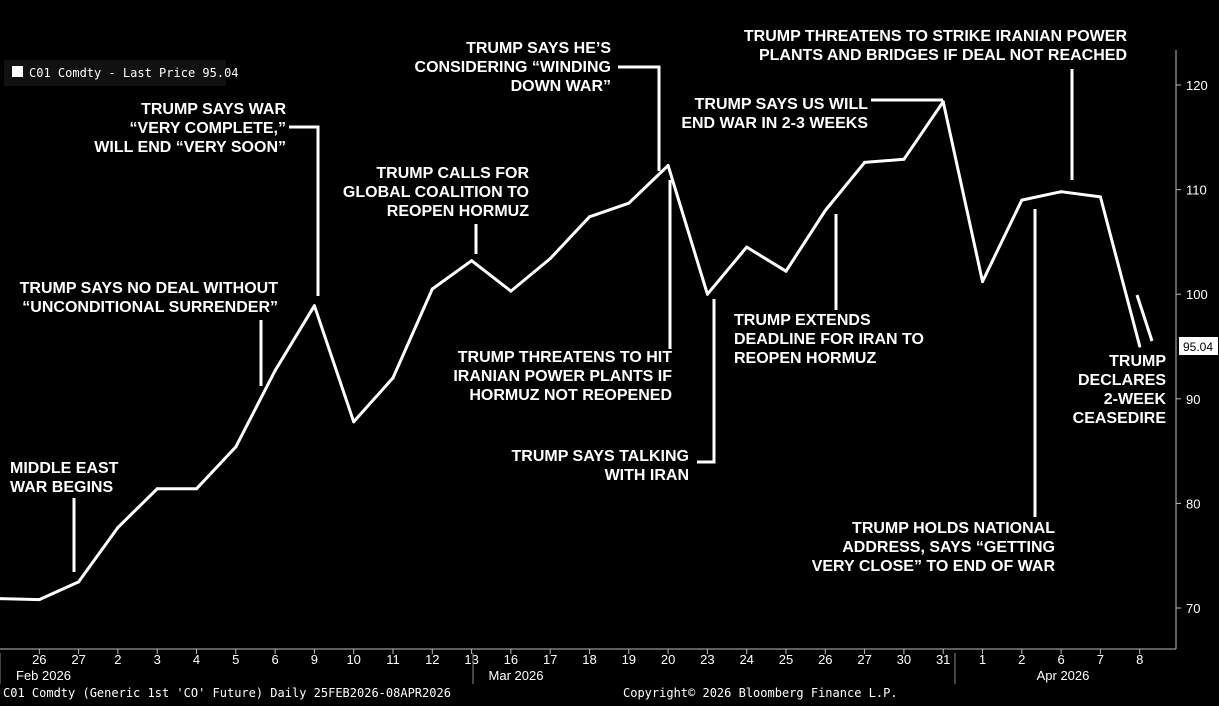 The width and height of the screenshot is (1219, 706). What do you see at coordinates (1193, 503) in the screenshot?
I see `y-tick-label: 80` at bounding box center [1193, 503].